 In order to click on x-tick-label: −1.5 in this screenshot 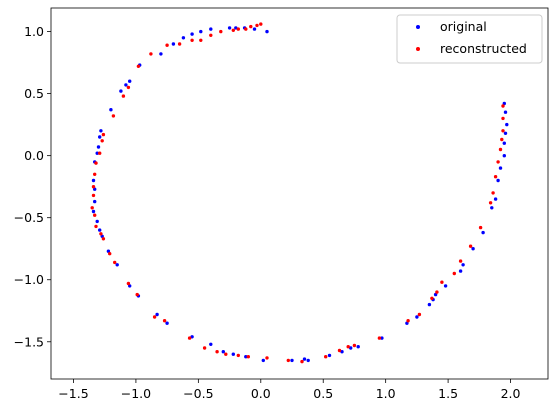, I will do `click(73, 393)`.